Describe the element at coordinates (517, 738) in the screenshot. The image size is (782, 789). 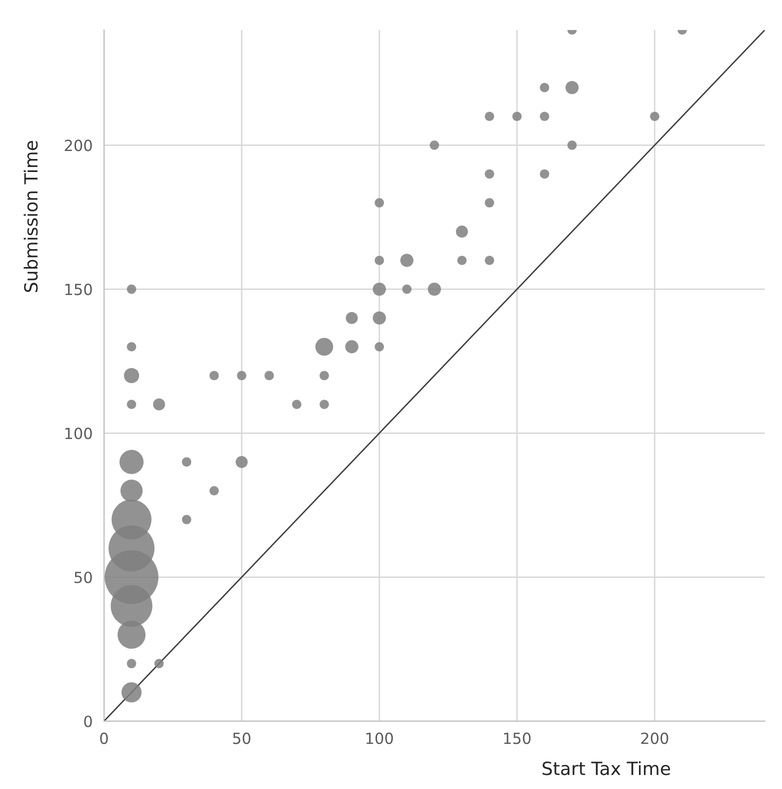
I see `x-tick-label: 150` at that location.